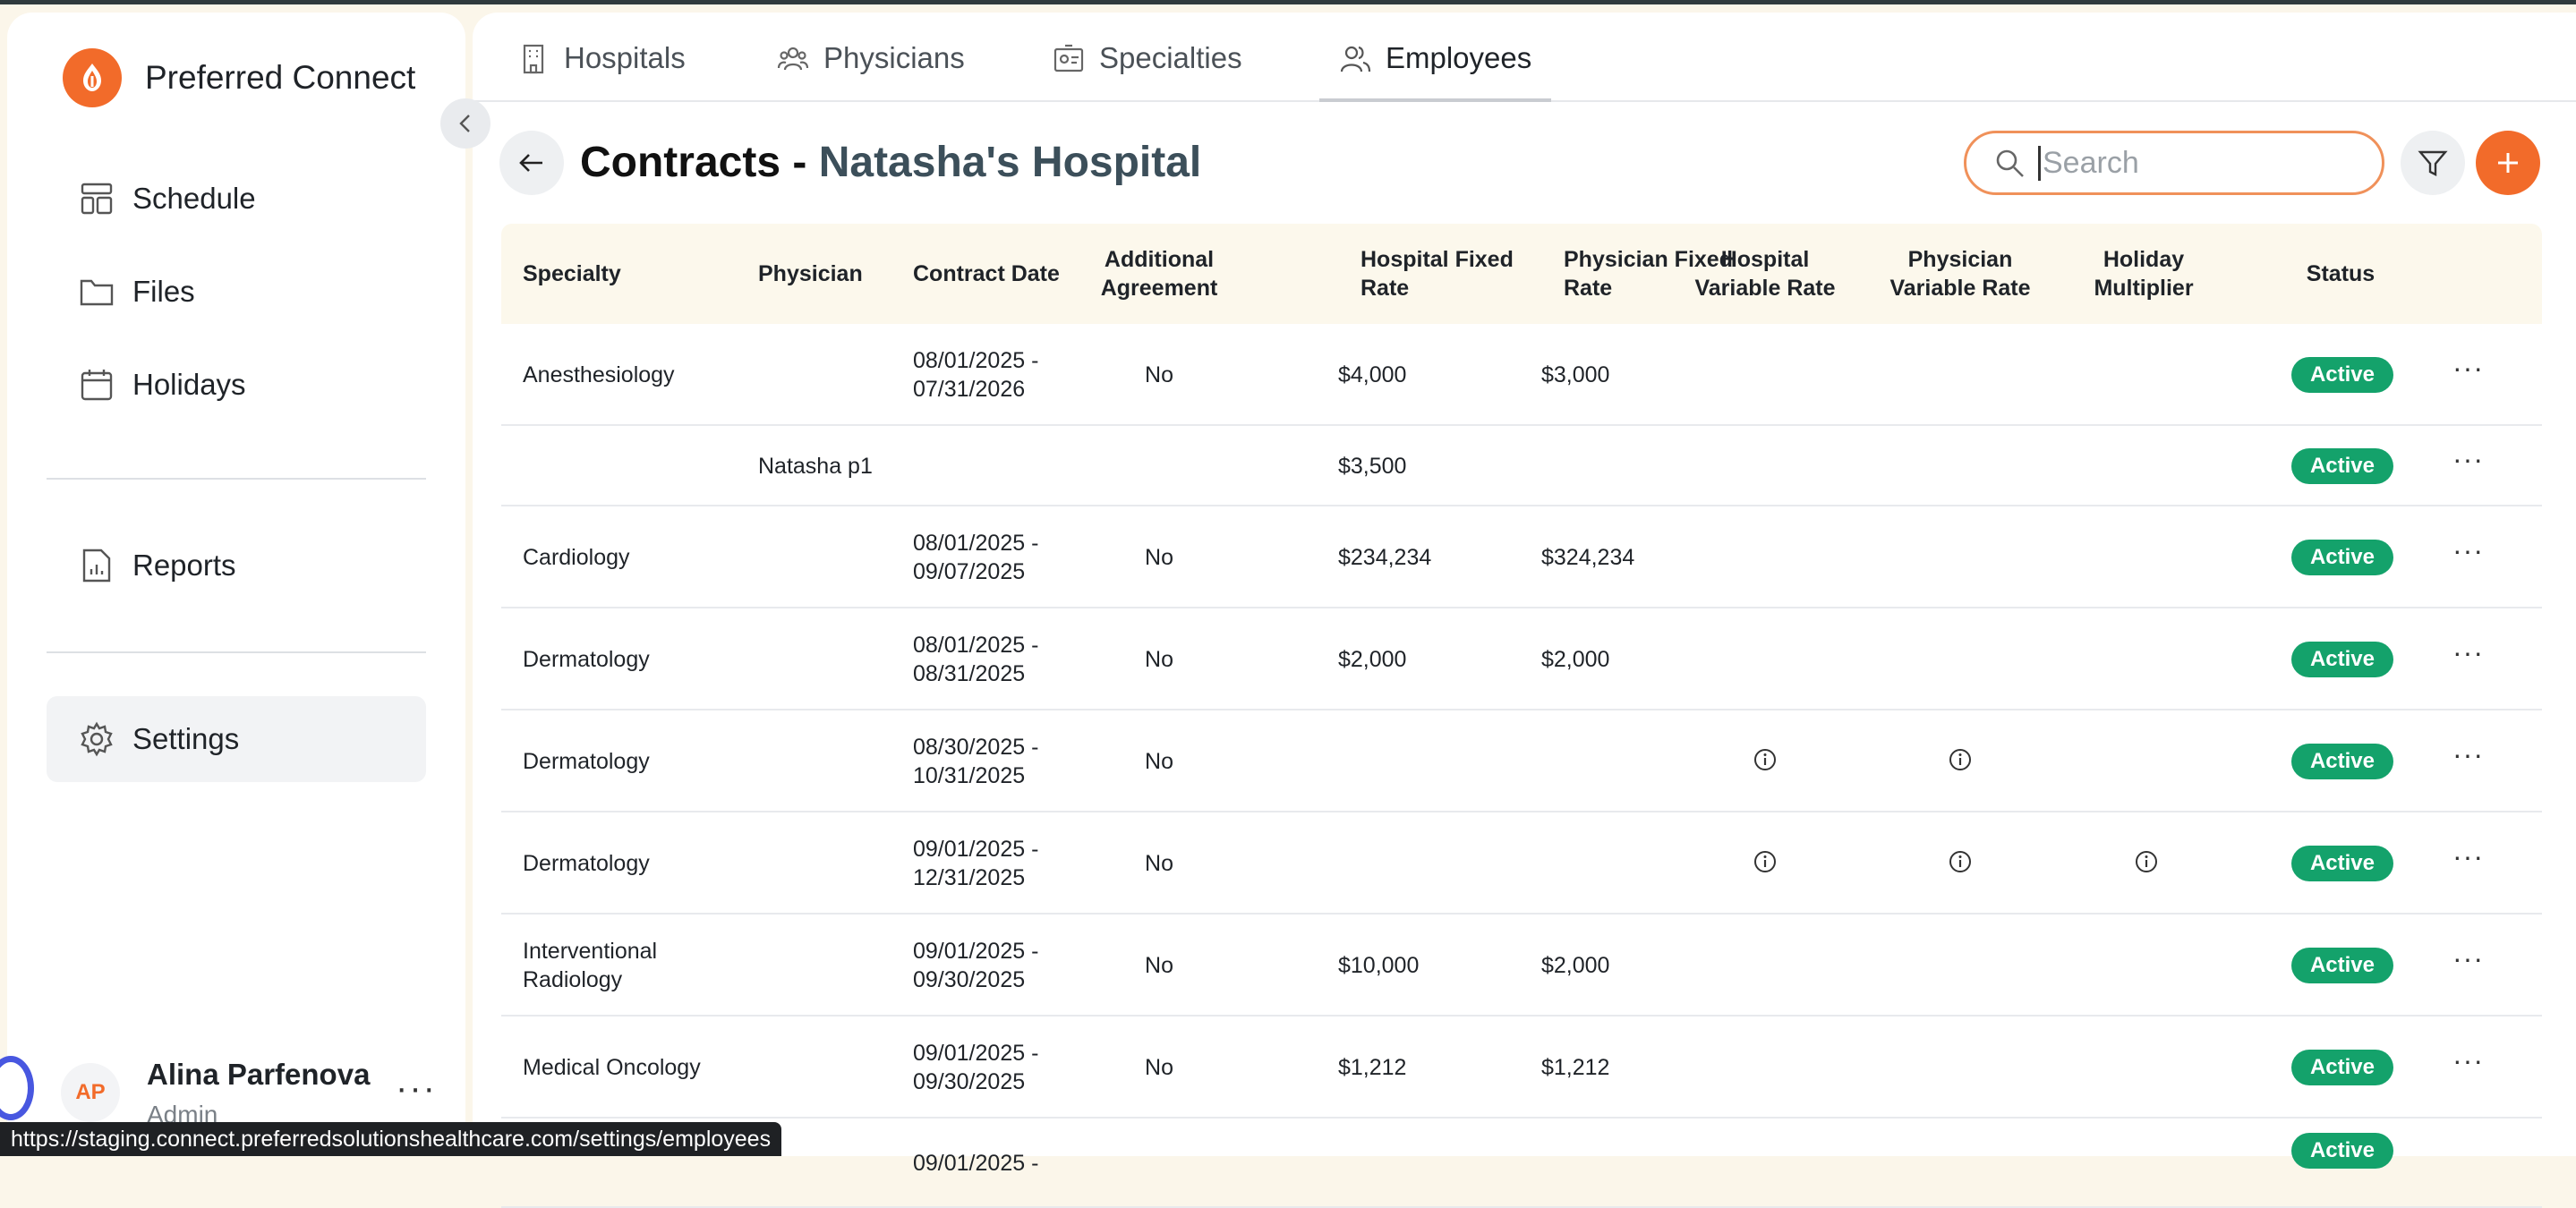 Image resolution: width=2576 pixels, height=1208 pixels. What do you see at coordinates (96, 291) in the screenshot?
I see `folder-icon` at bounding box center [96, 291].